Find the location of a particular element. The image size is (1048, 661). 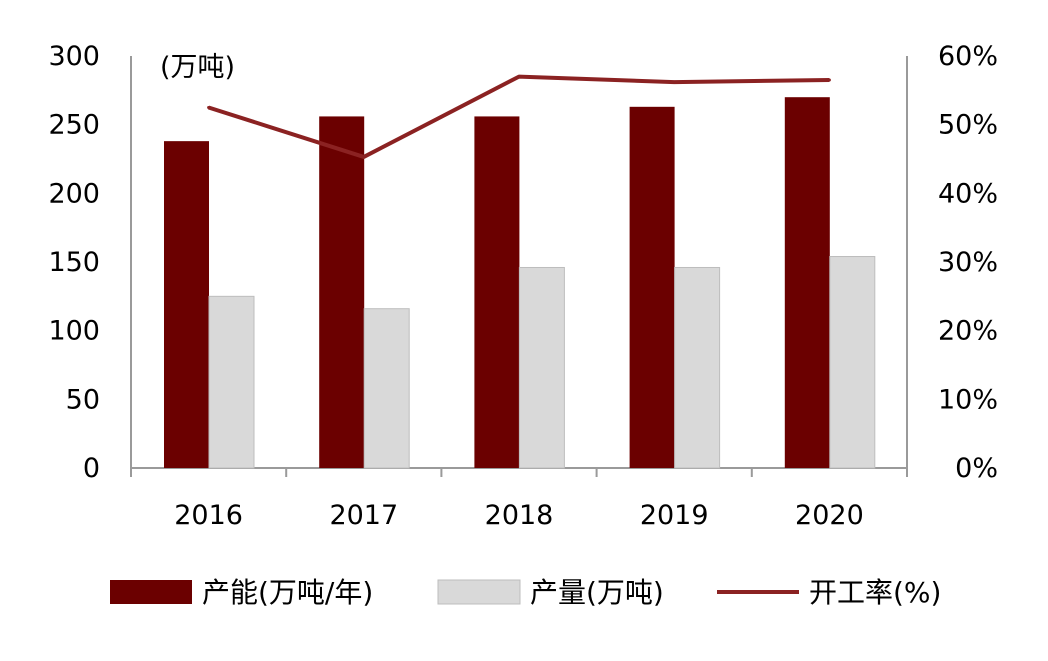

right-tick-label: 40% is located at coordinates (968, 193).